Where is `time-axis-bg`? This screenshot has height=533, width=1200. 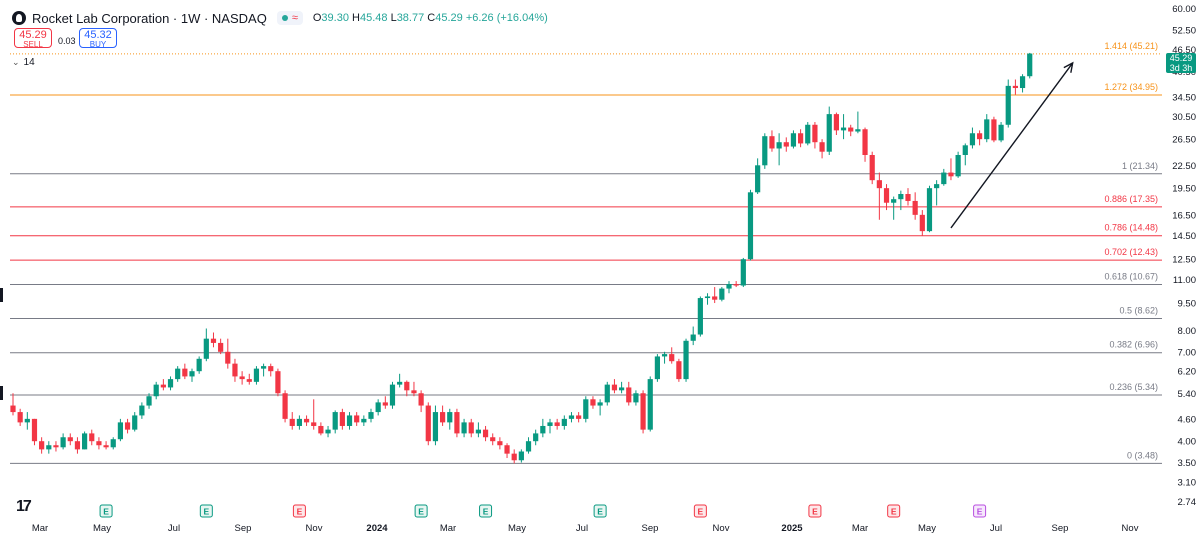 time-axis-bg is located at coordinates (581, 526).